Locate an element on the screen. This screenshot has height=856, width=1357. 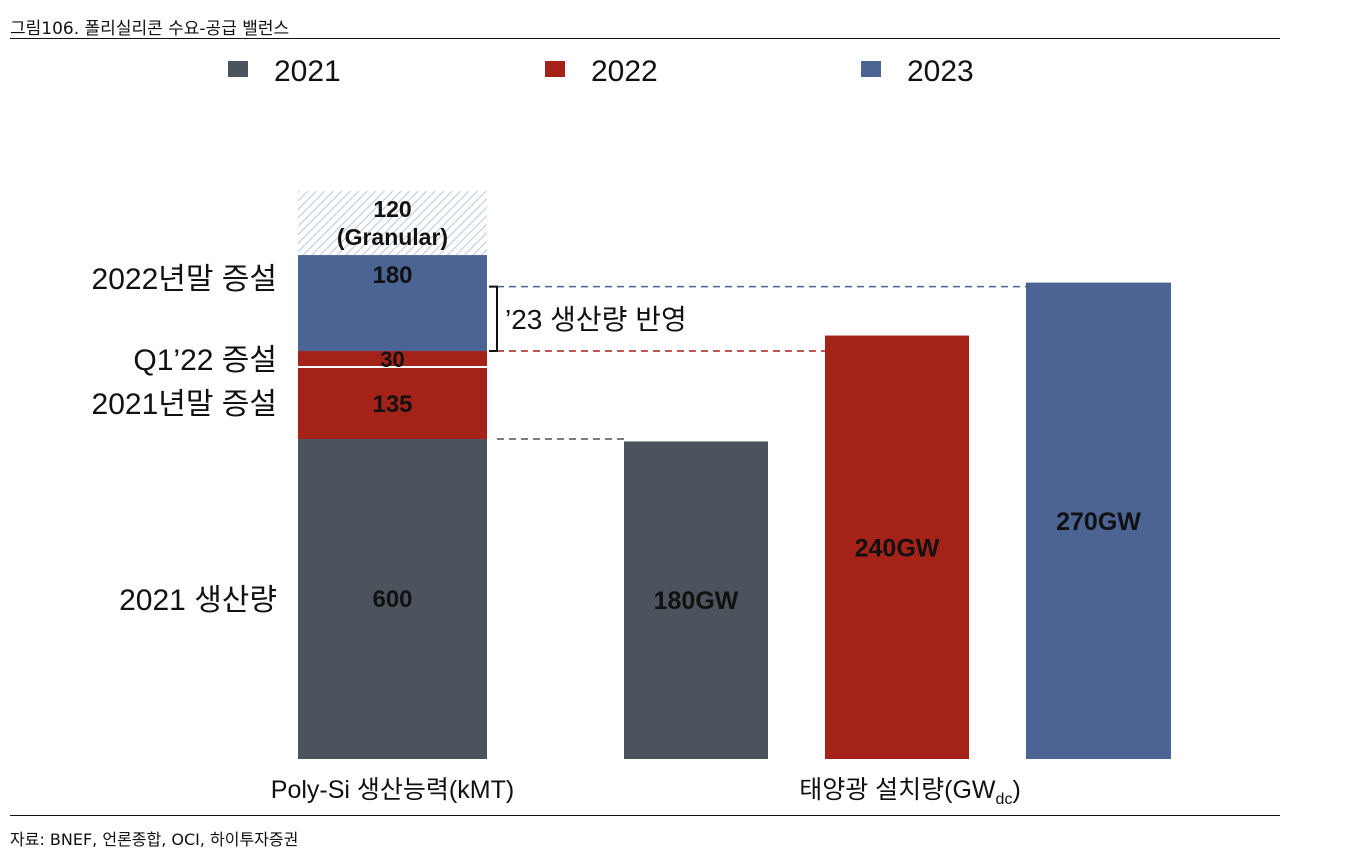
solar-bar-2021 is located at coordinates (696, 600).